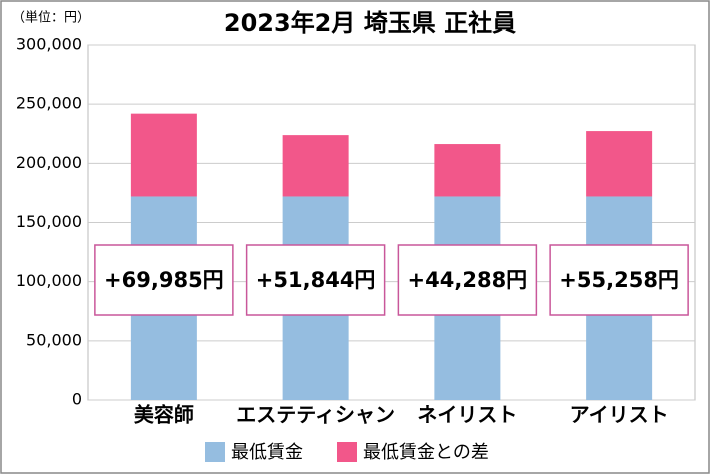  I want to click on value-label: +69,985円, so click(164, 280).